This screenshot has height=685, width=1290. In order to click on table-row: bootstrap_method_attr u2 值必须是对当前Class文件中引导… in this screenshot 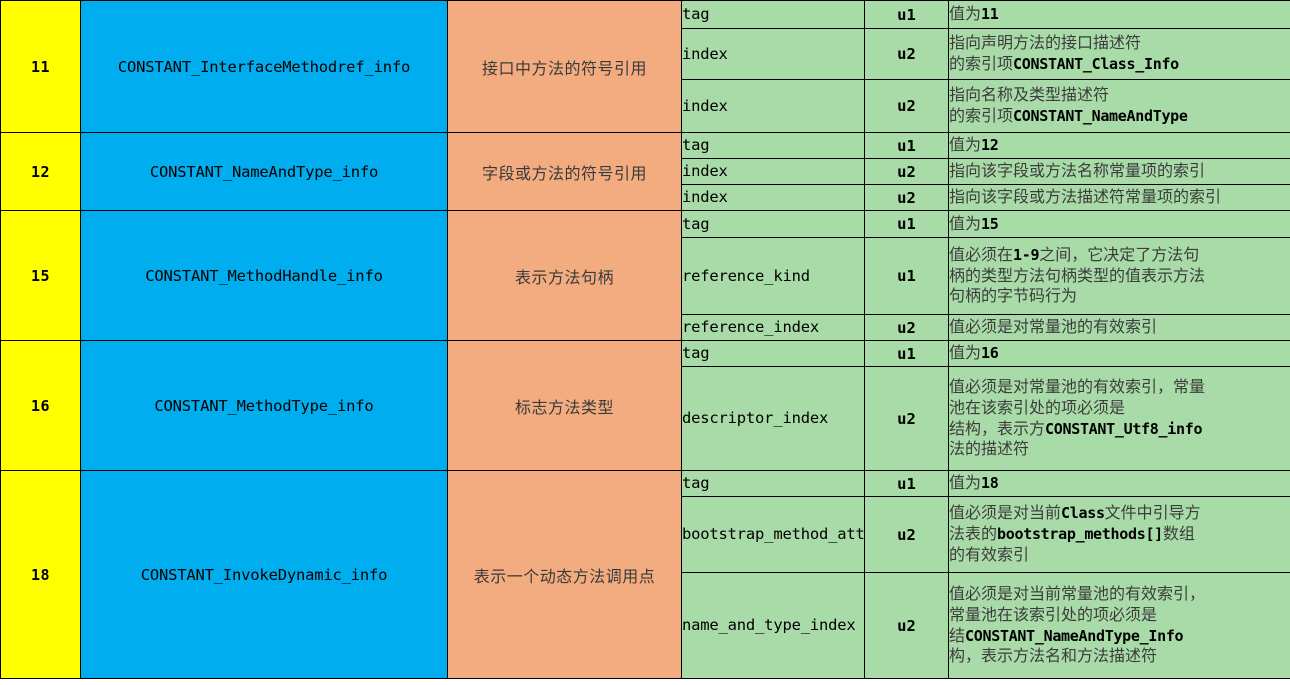, I will do `click(645, 534)`.